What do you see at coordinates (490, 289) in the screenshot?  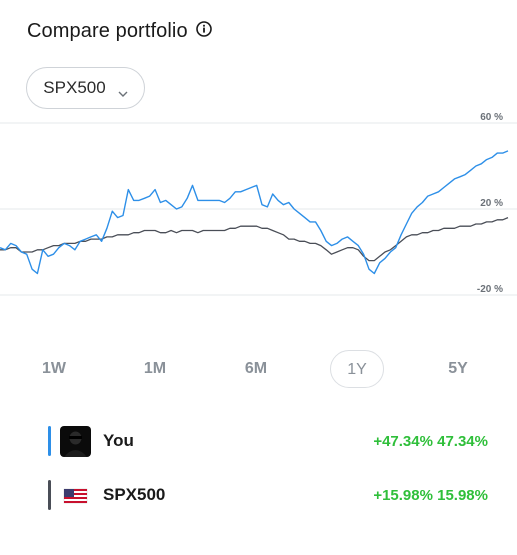 I see `y-tick-label: -20 %` at bounding box center [490, 289].